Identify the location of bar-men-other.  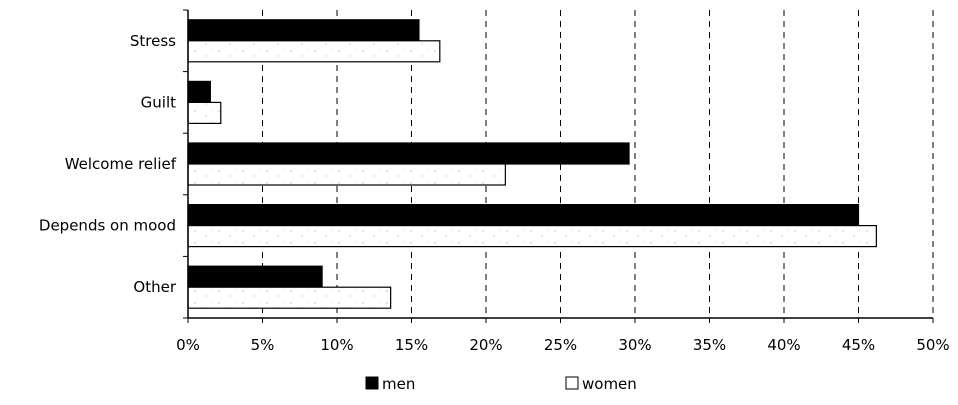
(255, 276).